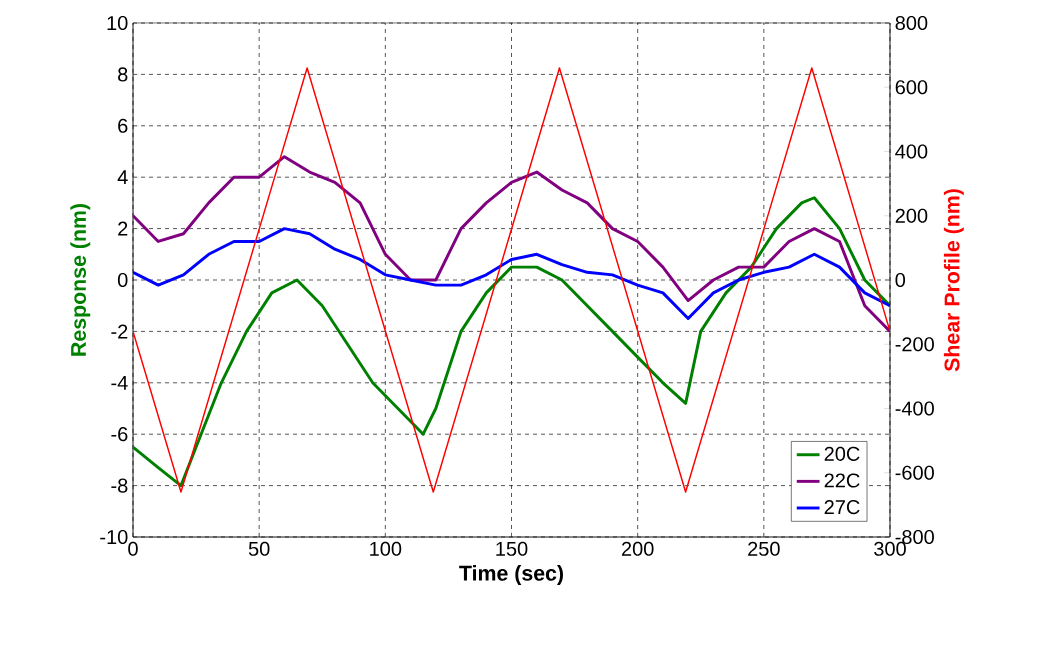  I want to click on y-tick-label: -6, so click(119, 434).